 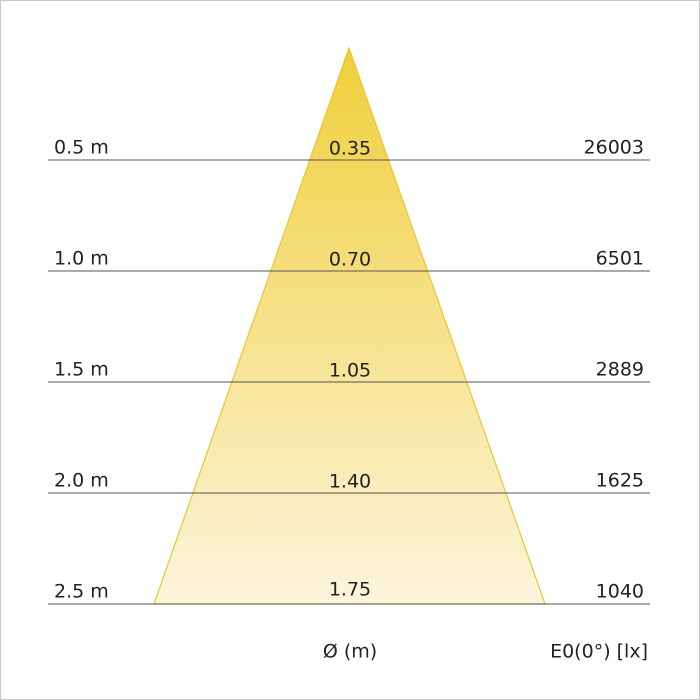 What do you see at coordinates (620, 481) in the screenshot?
I see `illuminance: 1625` at bounding box center [620, 481].